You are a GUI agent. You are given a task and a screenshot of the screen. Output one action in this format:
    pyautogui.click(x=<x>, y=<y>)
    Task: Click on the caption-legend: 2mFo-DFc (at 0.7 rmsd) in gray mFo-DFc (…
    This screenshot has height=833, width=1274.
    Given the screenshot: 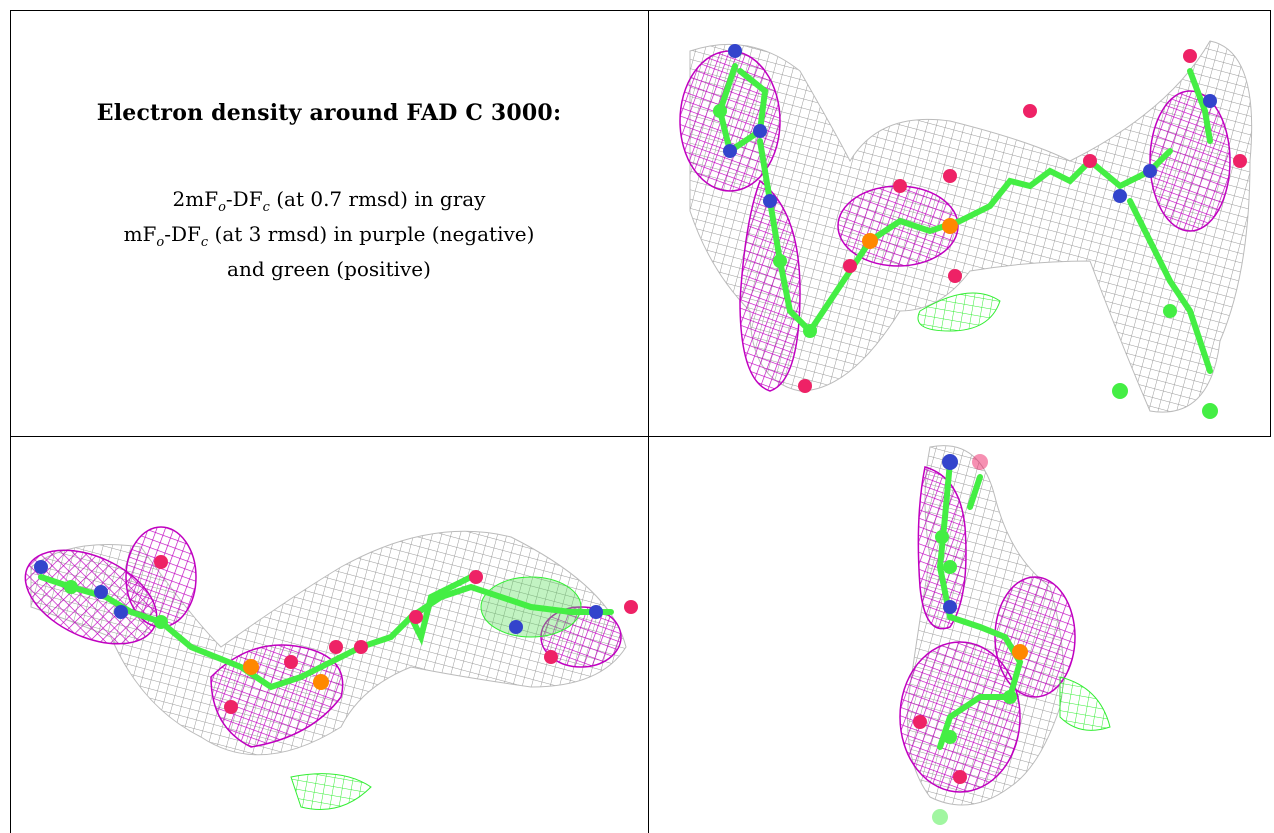 What is the action you would take?
    pyautogui.click(x=329, y=234)
    